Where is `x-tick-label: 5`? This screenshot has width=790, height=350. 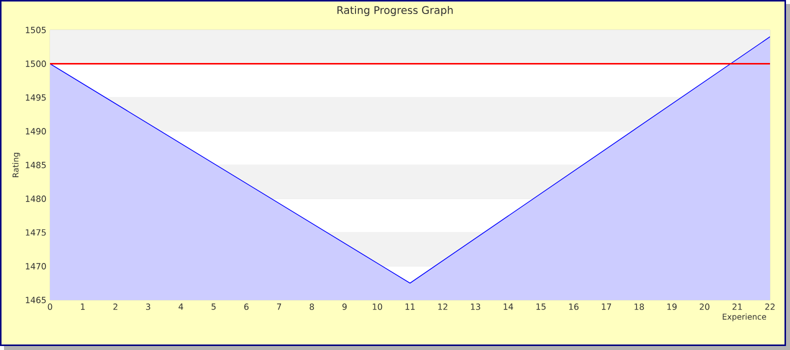 x-tick-label: 5 is located at coordinates (214, 307).